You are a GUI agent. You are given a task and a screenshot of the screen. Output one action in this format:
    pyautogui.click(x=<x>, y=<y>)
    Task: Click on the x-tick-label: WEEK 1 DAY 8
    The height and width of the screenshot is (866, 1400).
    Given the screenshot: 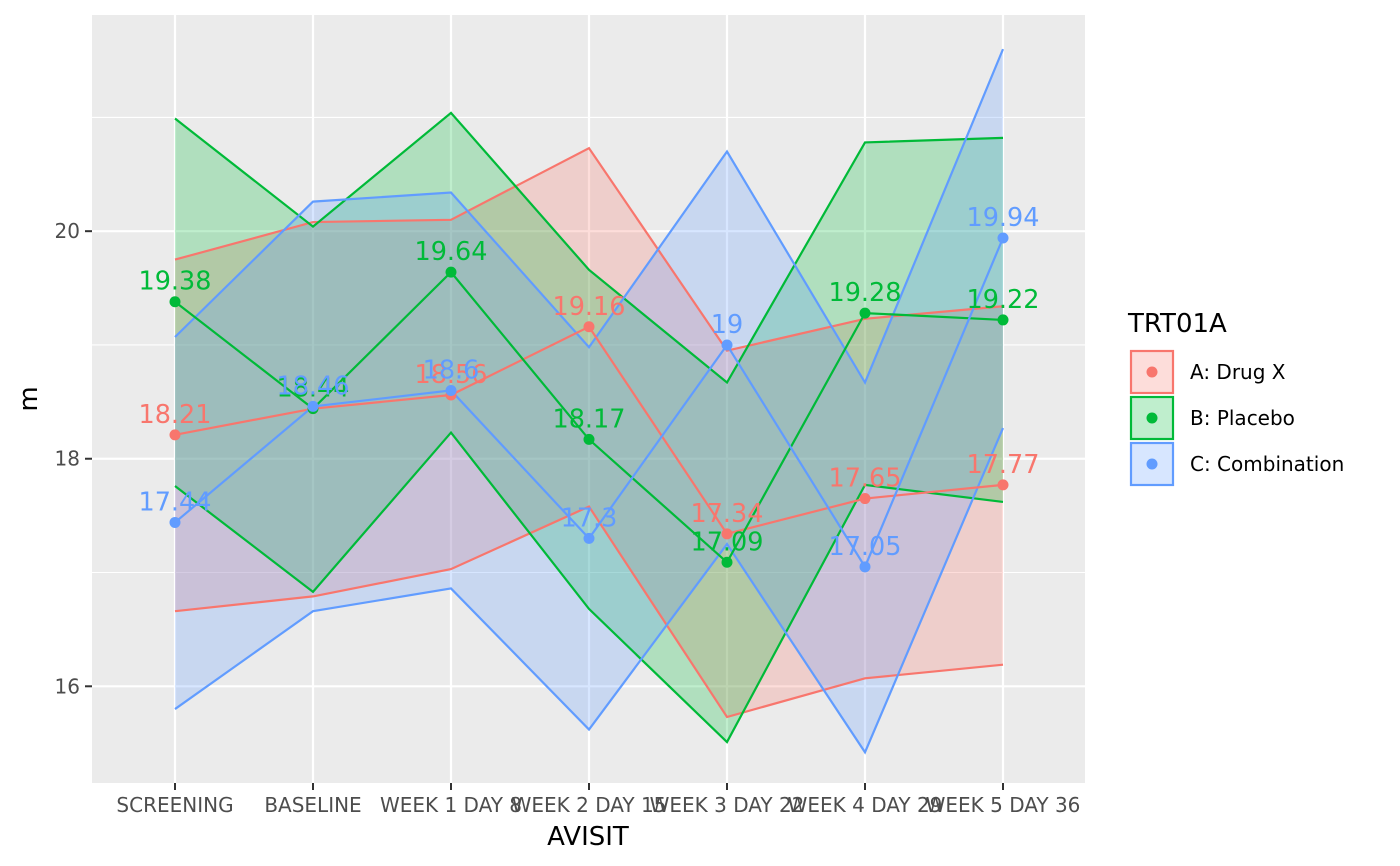 What is the action you would take?
    pyautogui.click(x=451, y=805)
    